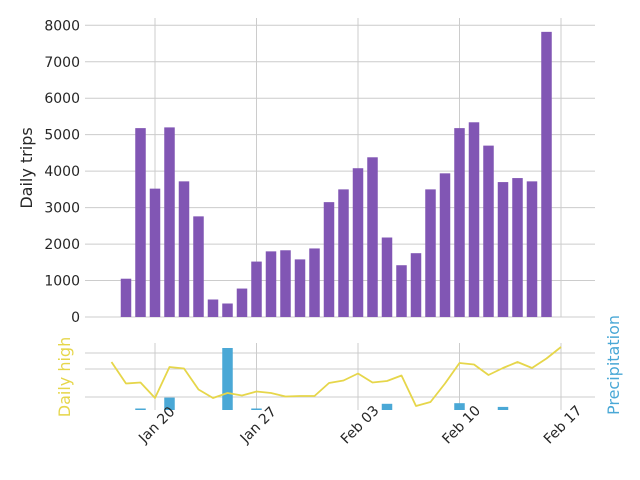 The image size is (640, 480). I want to click on y-tick-label: 1000, so click(62, 282).